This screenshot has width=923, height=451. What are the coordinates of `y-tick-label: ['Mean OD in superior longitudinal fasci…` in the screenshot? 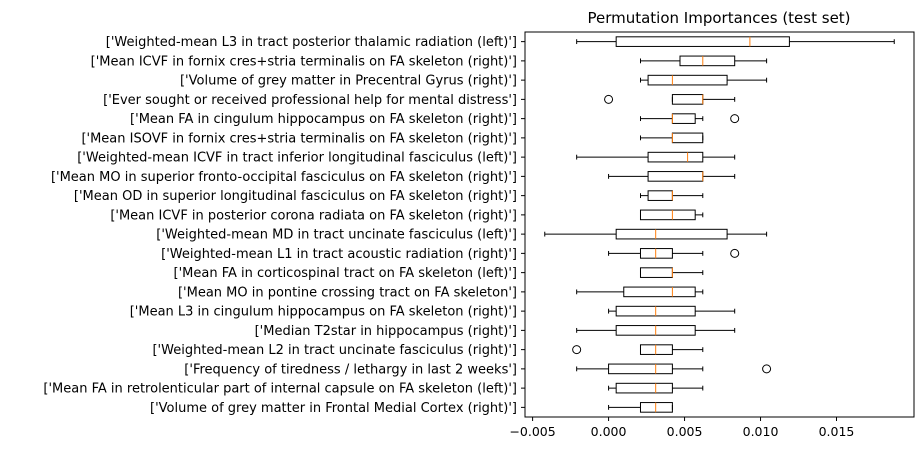 It's located at (295, 196).